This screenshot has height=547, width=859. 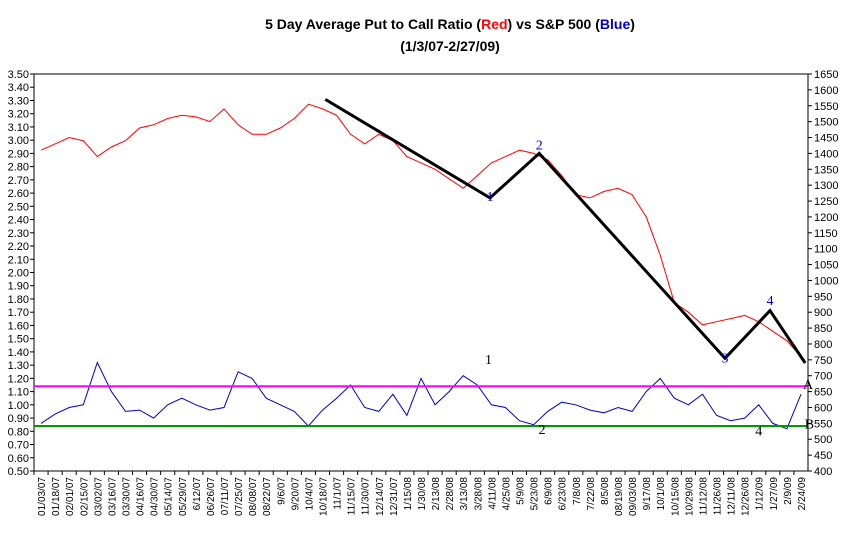 I want to click on right-tick-label: 850, so click(x=823, y=329).